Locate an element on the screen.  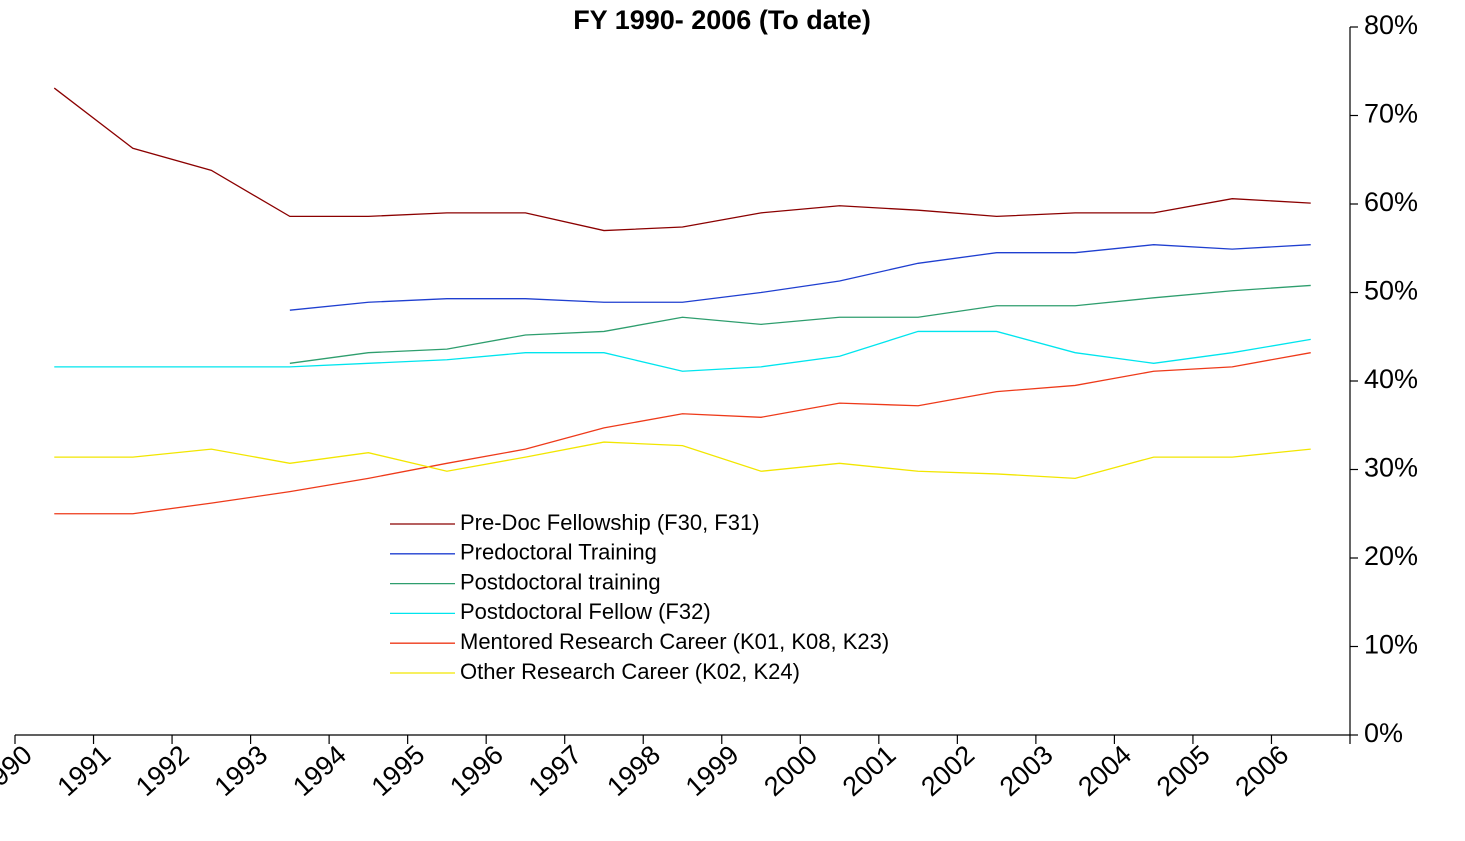
x-tick-label: 2005 is located at coordinates (1183, 770).